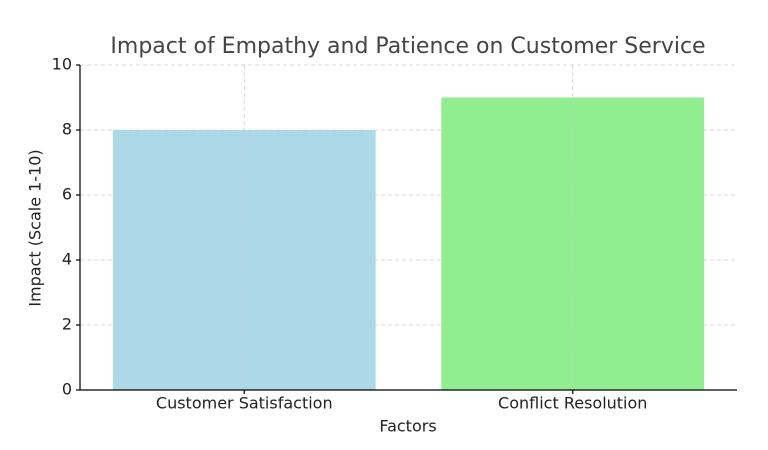  I want to click on y-tick-label: 2, so click(67, 324).